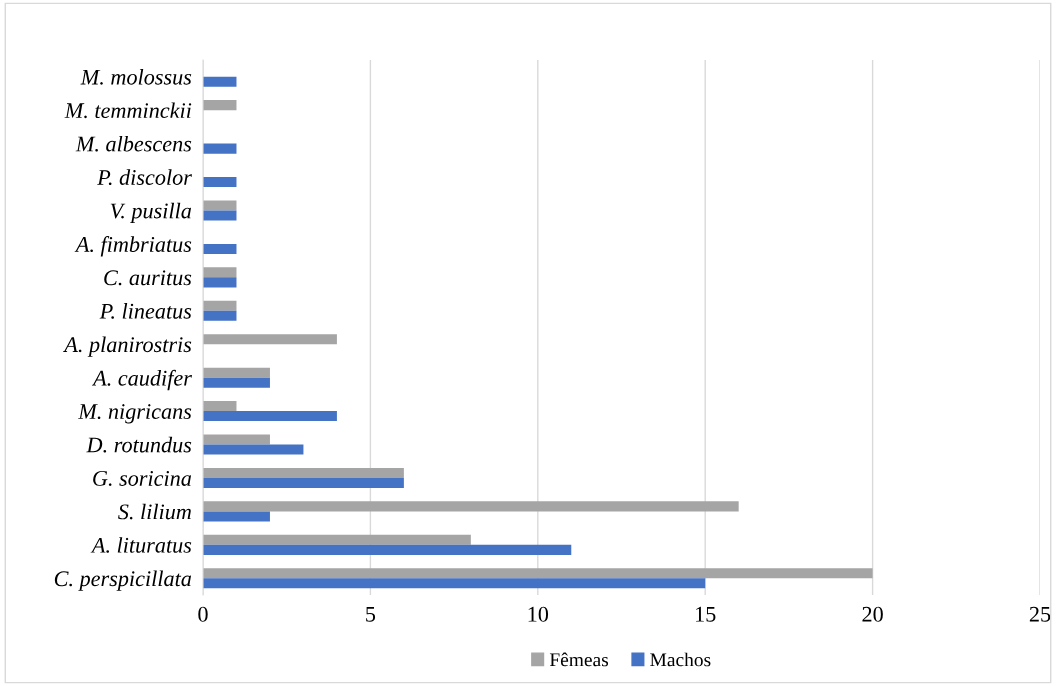 The width and height of the screenshot is (1056, 686). Describe the element at coordinates (127, 346) in the screenshot. I see `y-tick-label: A. planirostris` at that location.